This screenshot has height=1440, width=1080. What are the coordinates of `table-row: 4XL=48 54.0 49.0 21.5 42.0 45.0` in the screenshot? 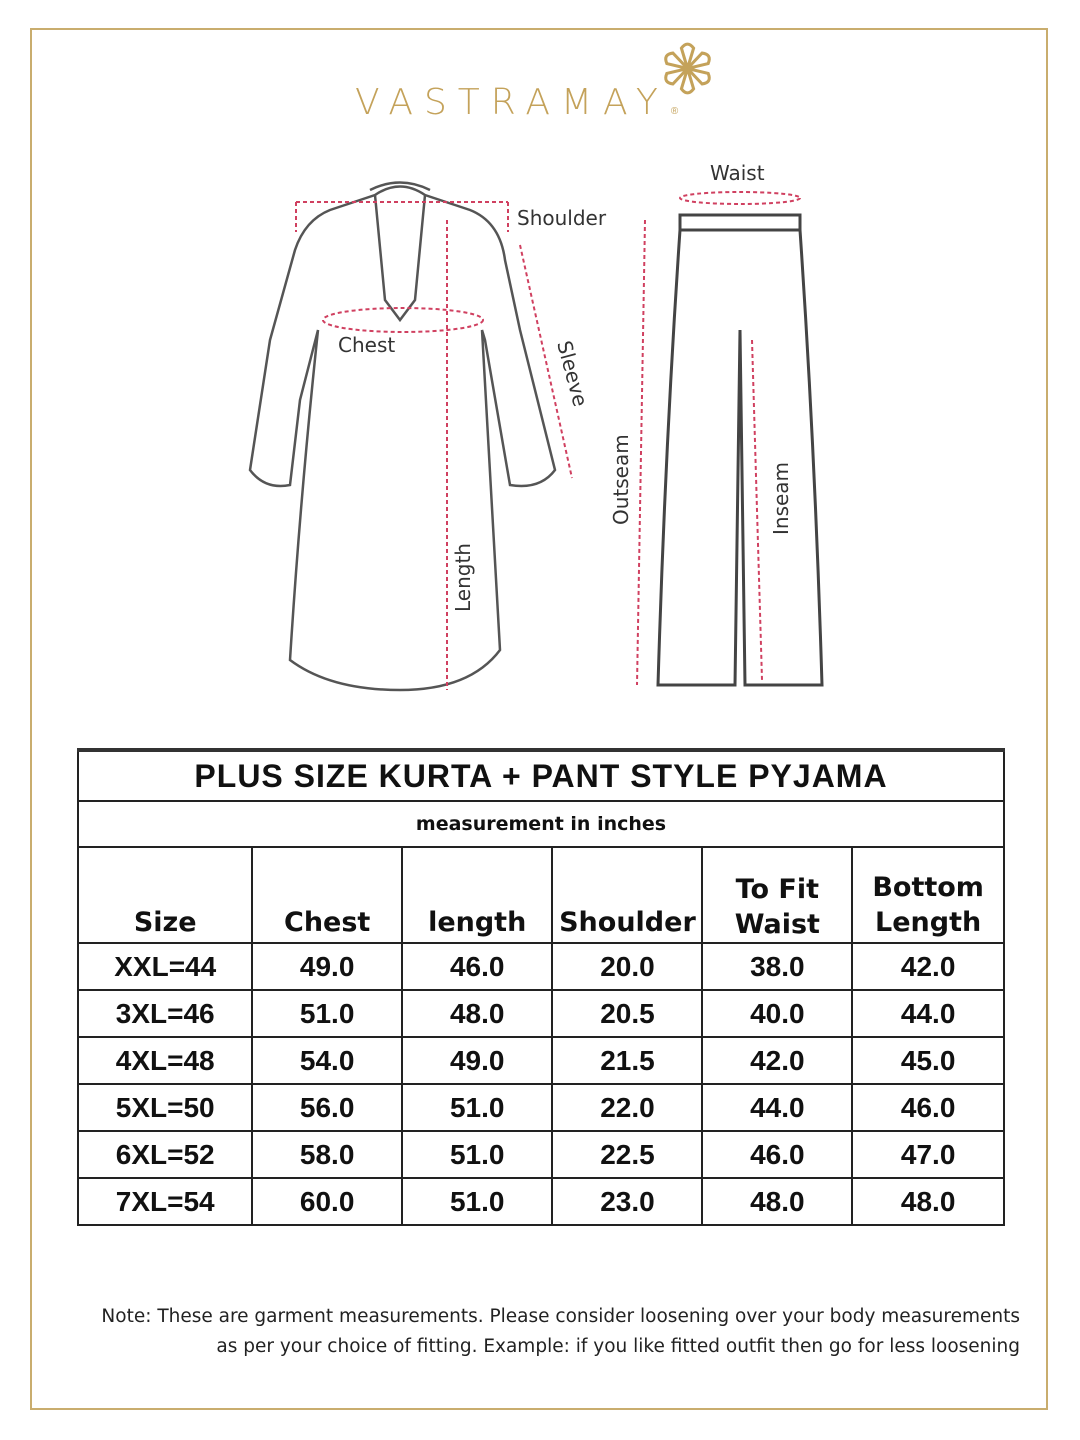 It's located at (540, 1060).